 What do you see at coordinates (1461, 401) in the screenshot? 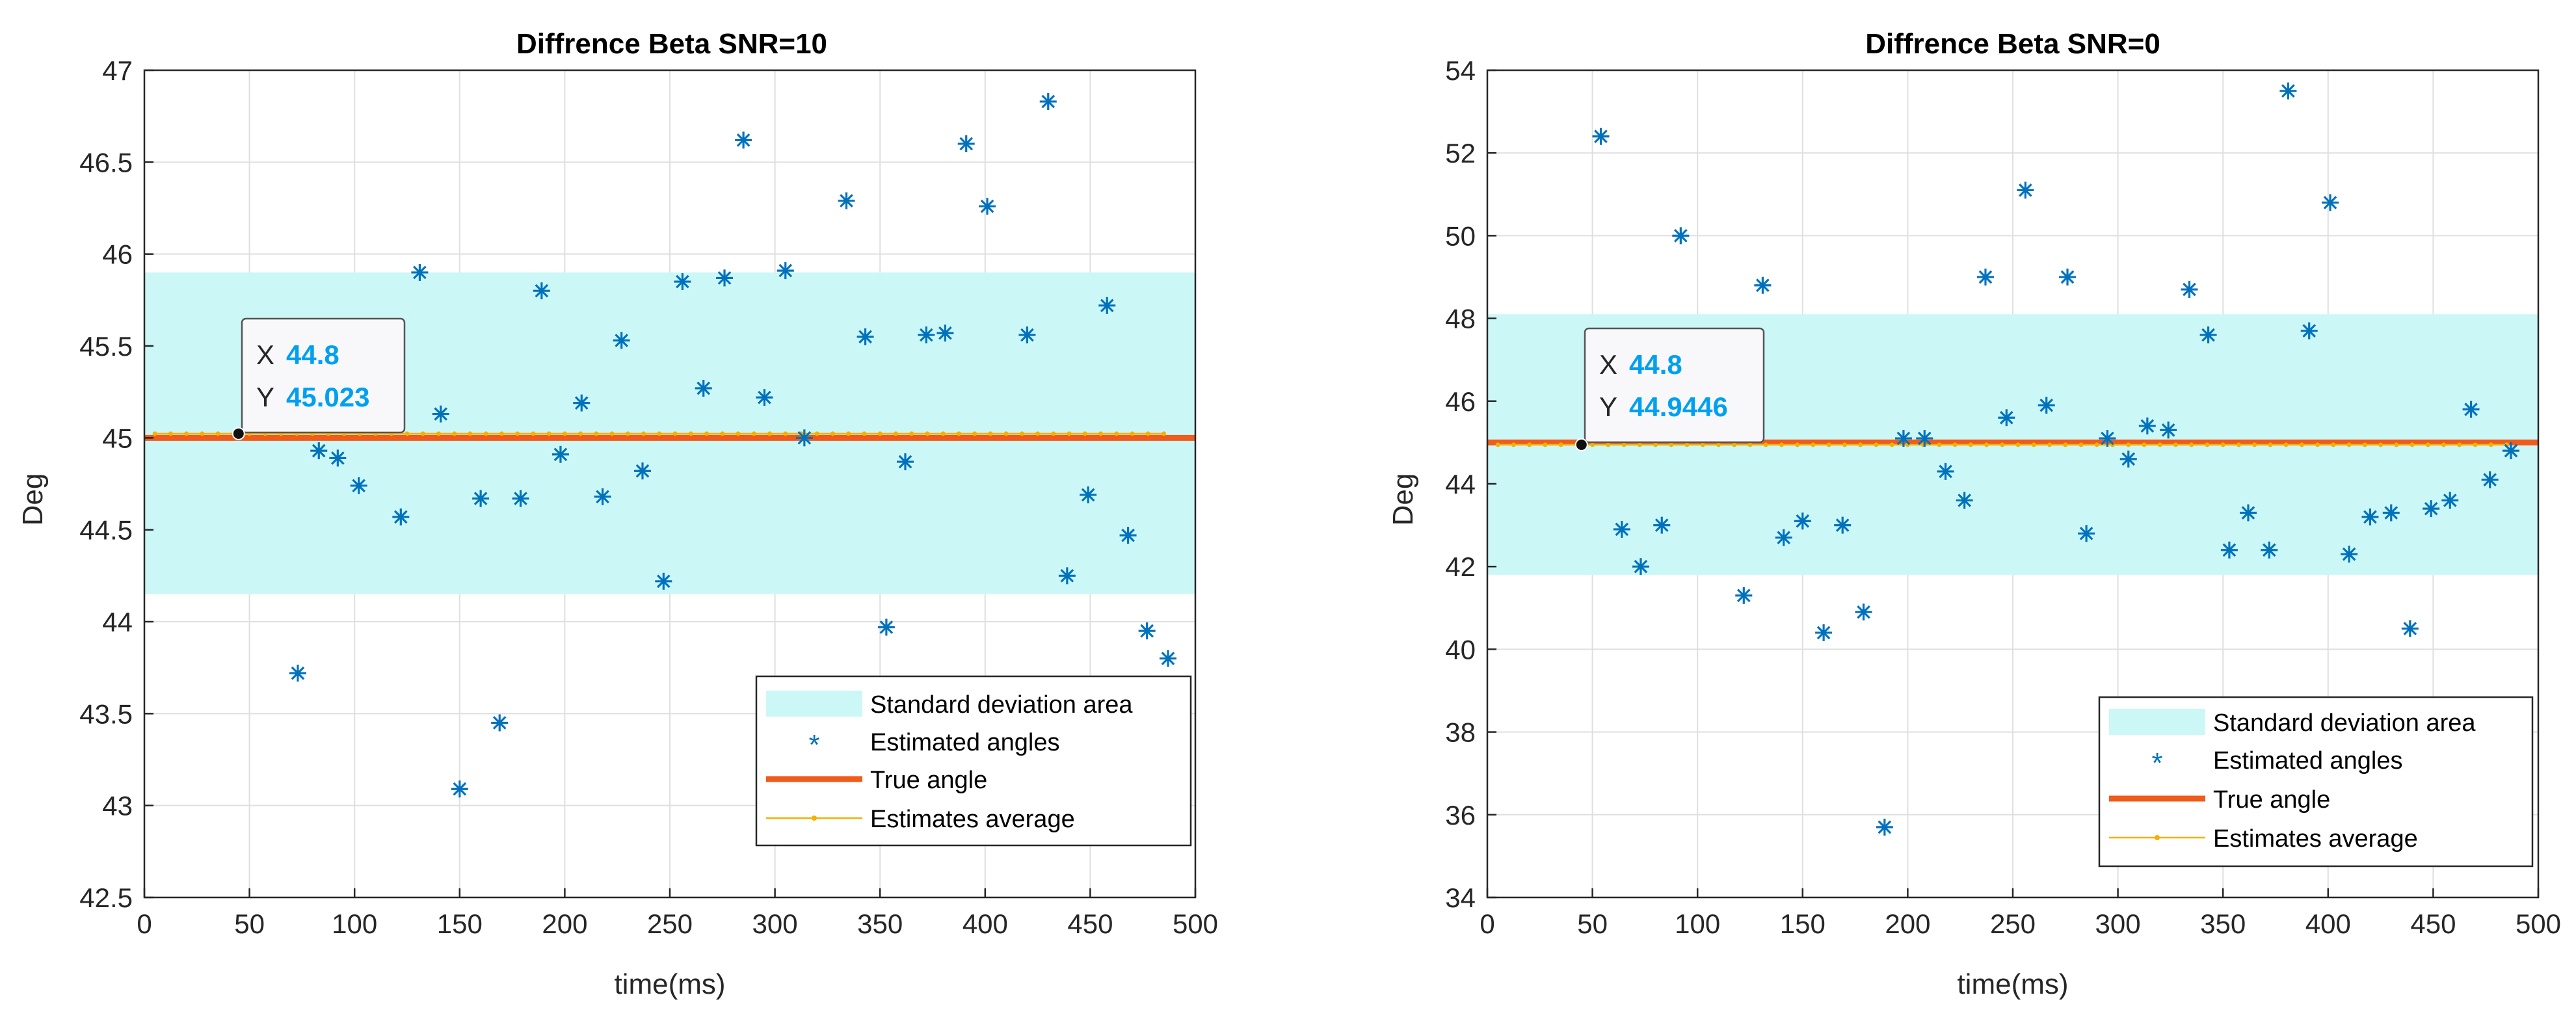
I see `y-tick-label: 46` at bounding box center [1461, 401].